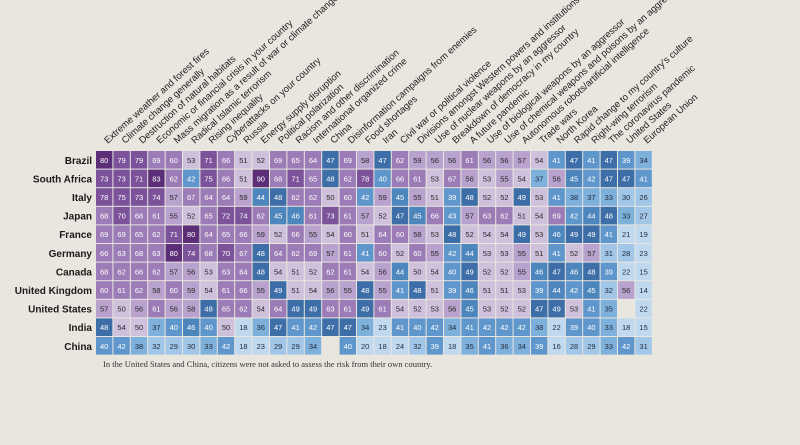 The width and height of the screenshot is (800, 445). I want to click on cell-value-label: 15, so click(643, 271).